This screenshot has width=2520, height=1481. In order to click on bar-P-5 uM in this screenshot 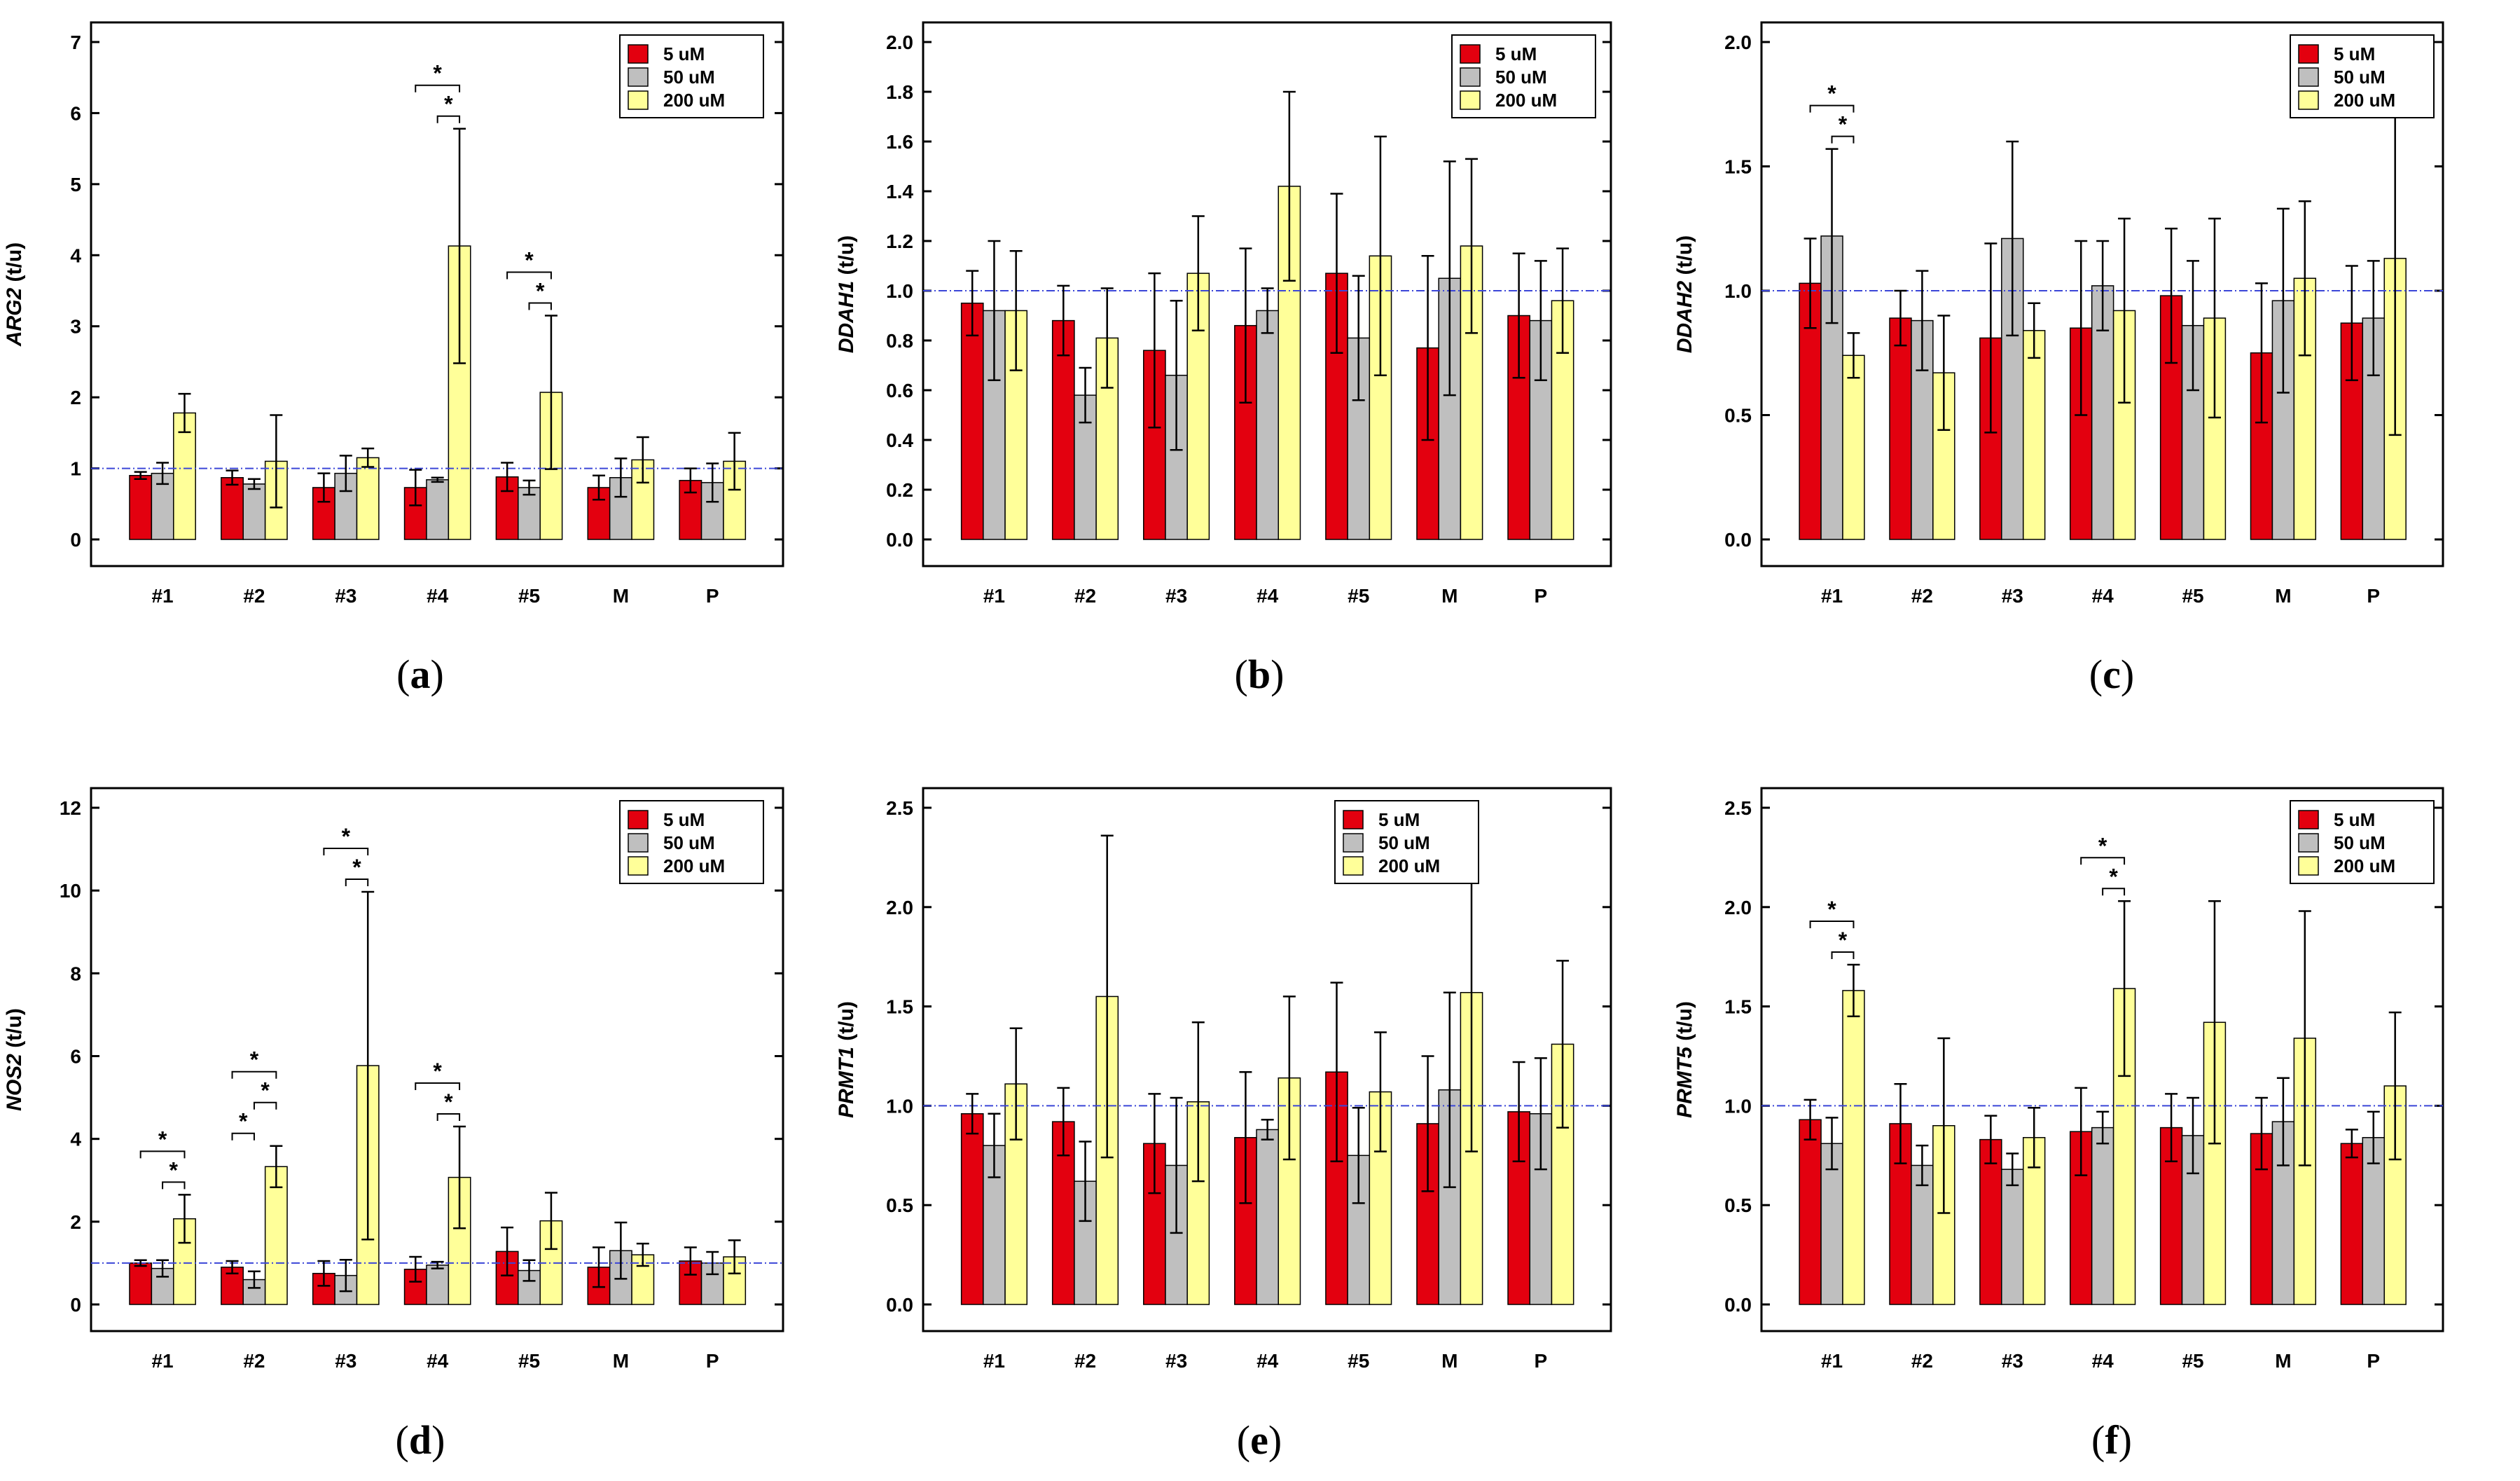, I will do `click(690, 510)`.